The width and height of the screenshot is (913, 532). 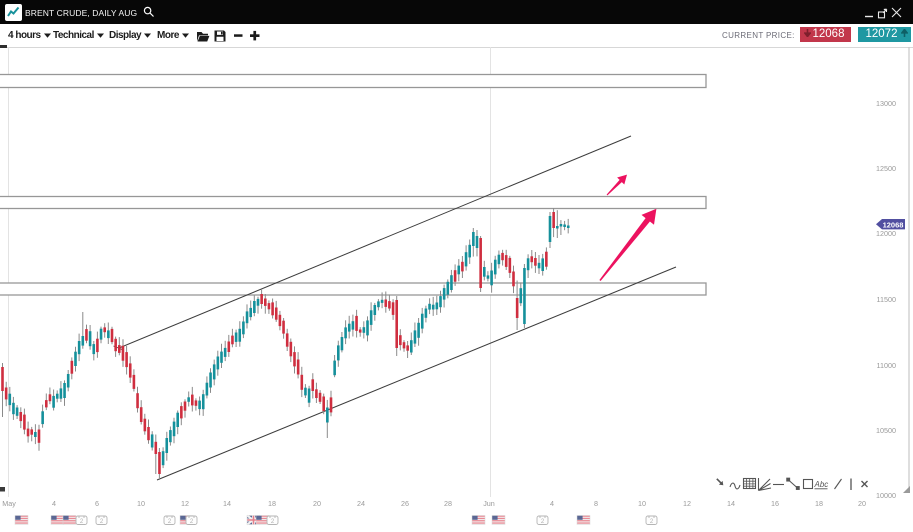 What do you see at coordinates (405, 503) in the screenshot?
I see `svg-text: 26` at bounding box center [405, 503].